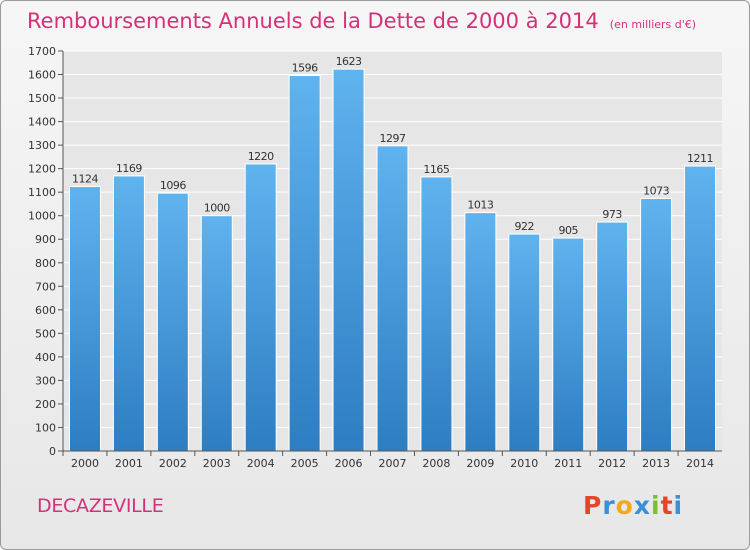 The height and width of the screenshot is (550, 750). What do you see at coordinates (700, 463) in the screenshot?
I see `x-tick-label: 2014` at bounding box center [700, 463].